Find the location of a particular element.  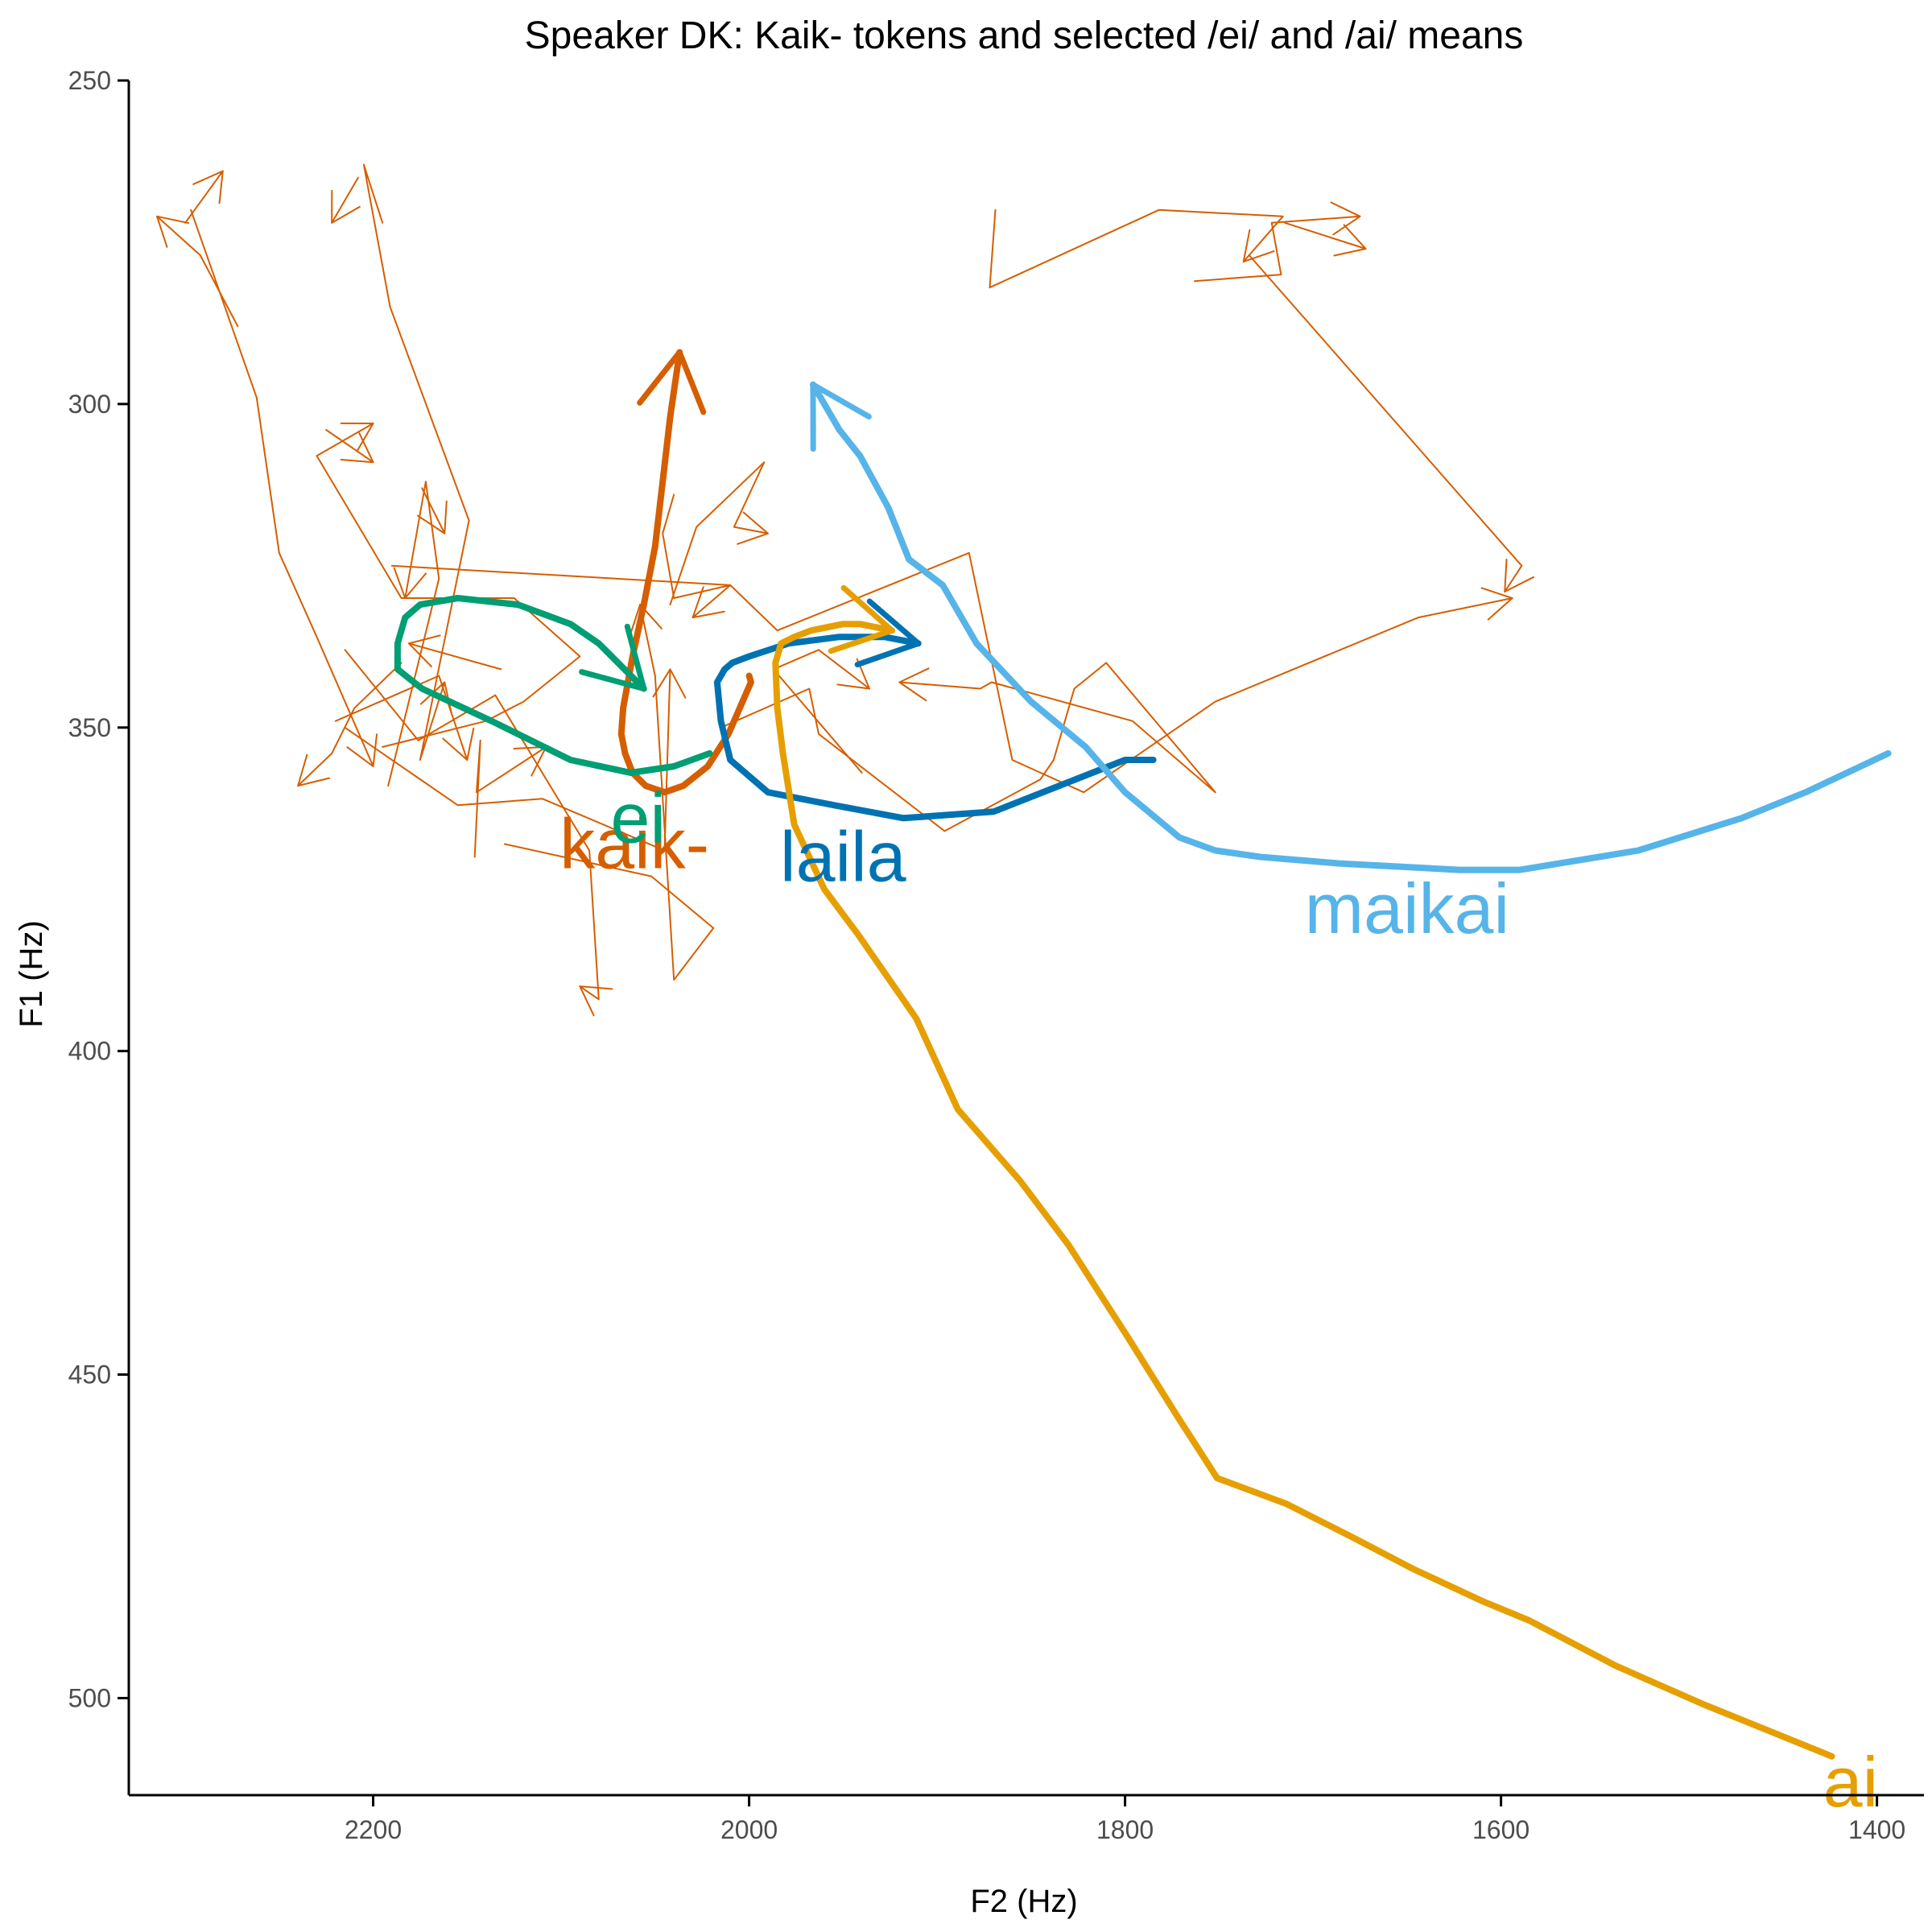

mean-arrowhead-laila is located at coordinates (888, 633).